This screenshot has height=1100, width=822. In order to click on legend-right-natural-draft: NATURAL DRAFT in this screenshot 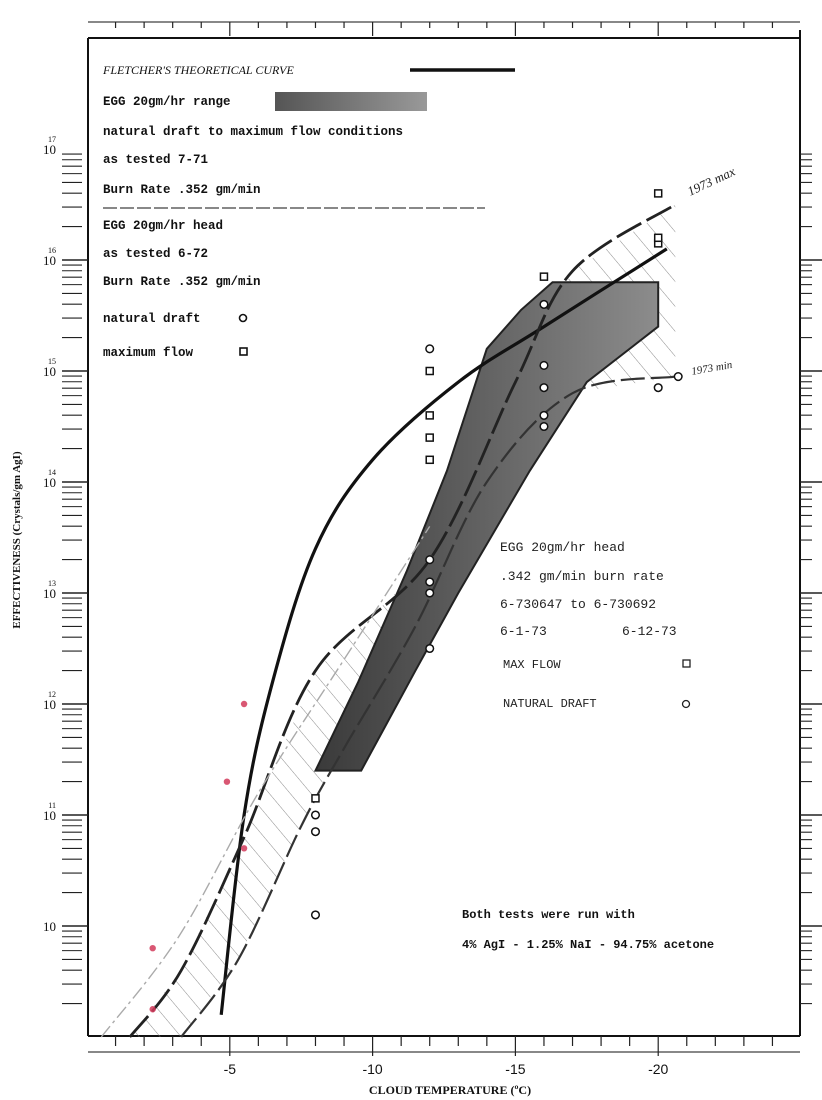, I will do `click(550, 704)`.